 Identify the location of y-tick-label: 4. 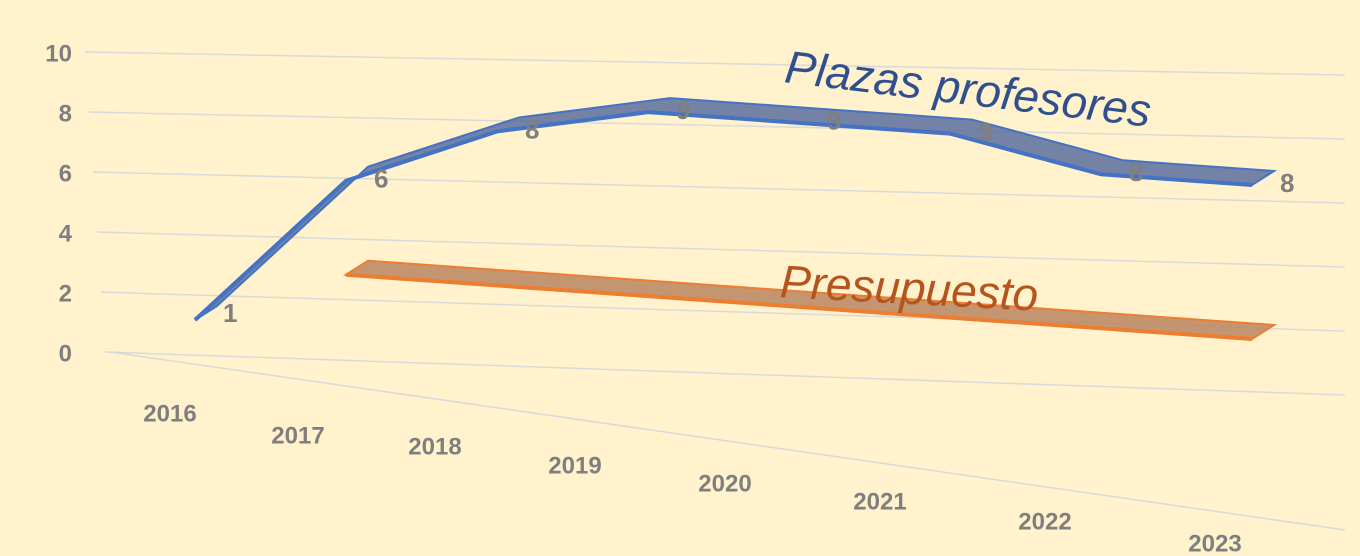
(66, 233).